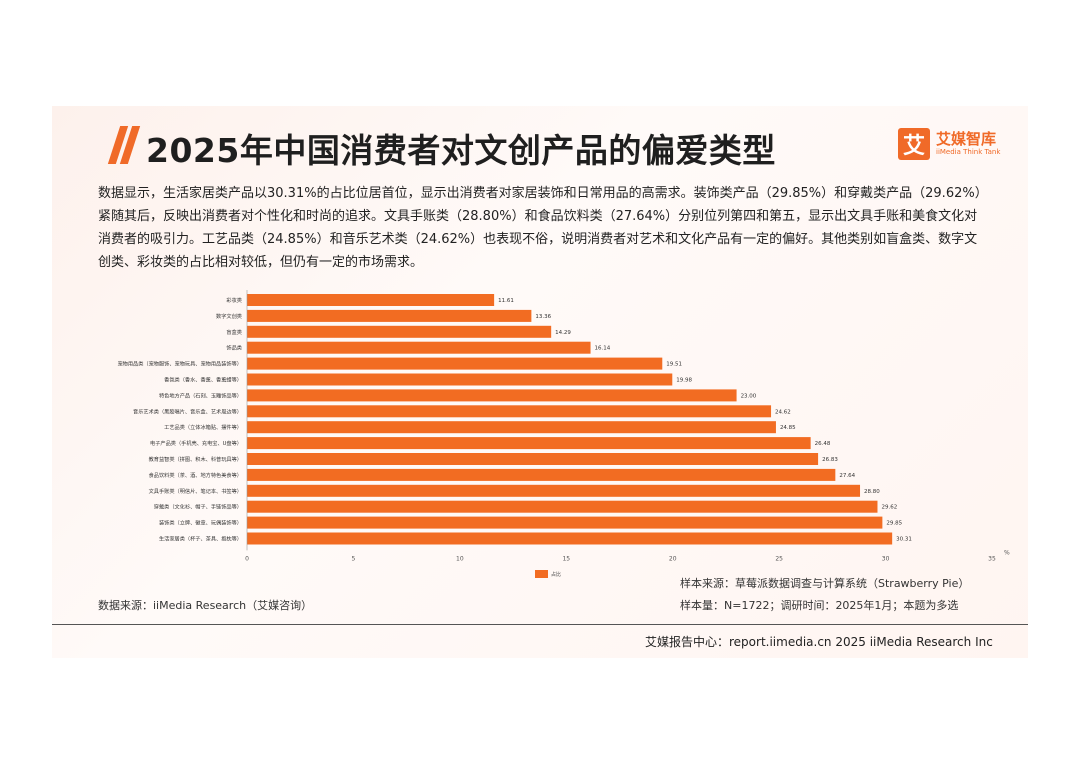  What do you see at coordinates (788, 428) in the screenshot?
I see `value-label: 24.85` at bounding box center [788, 428].